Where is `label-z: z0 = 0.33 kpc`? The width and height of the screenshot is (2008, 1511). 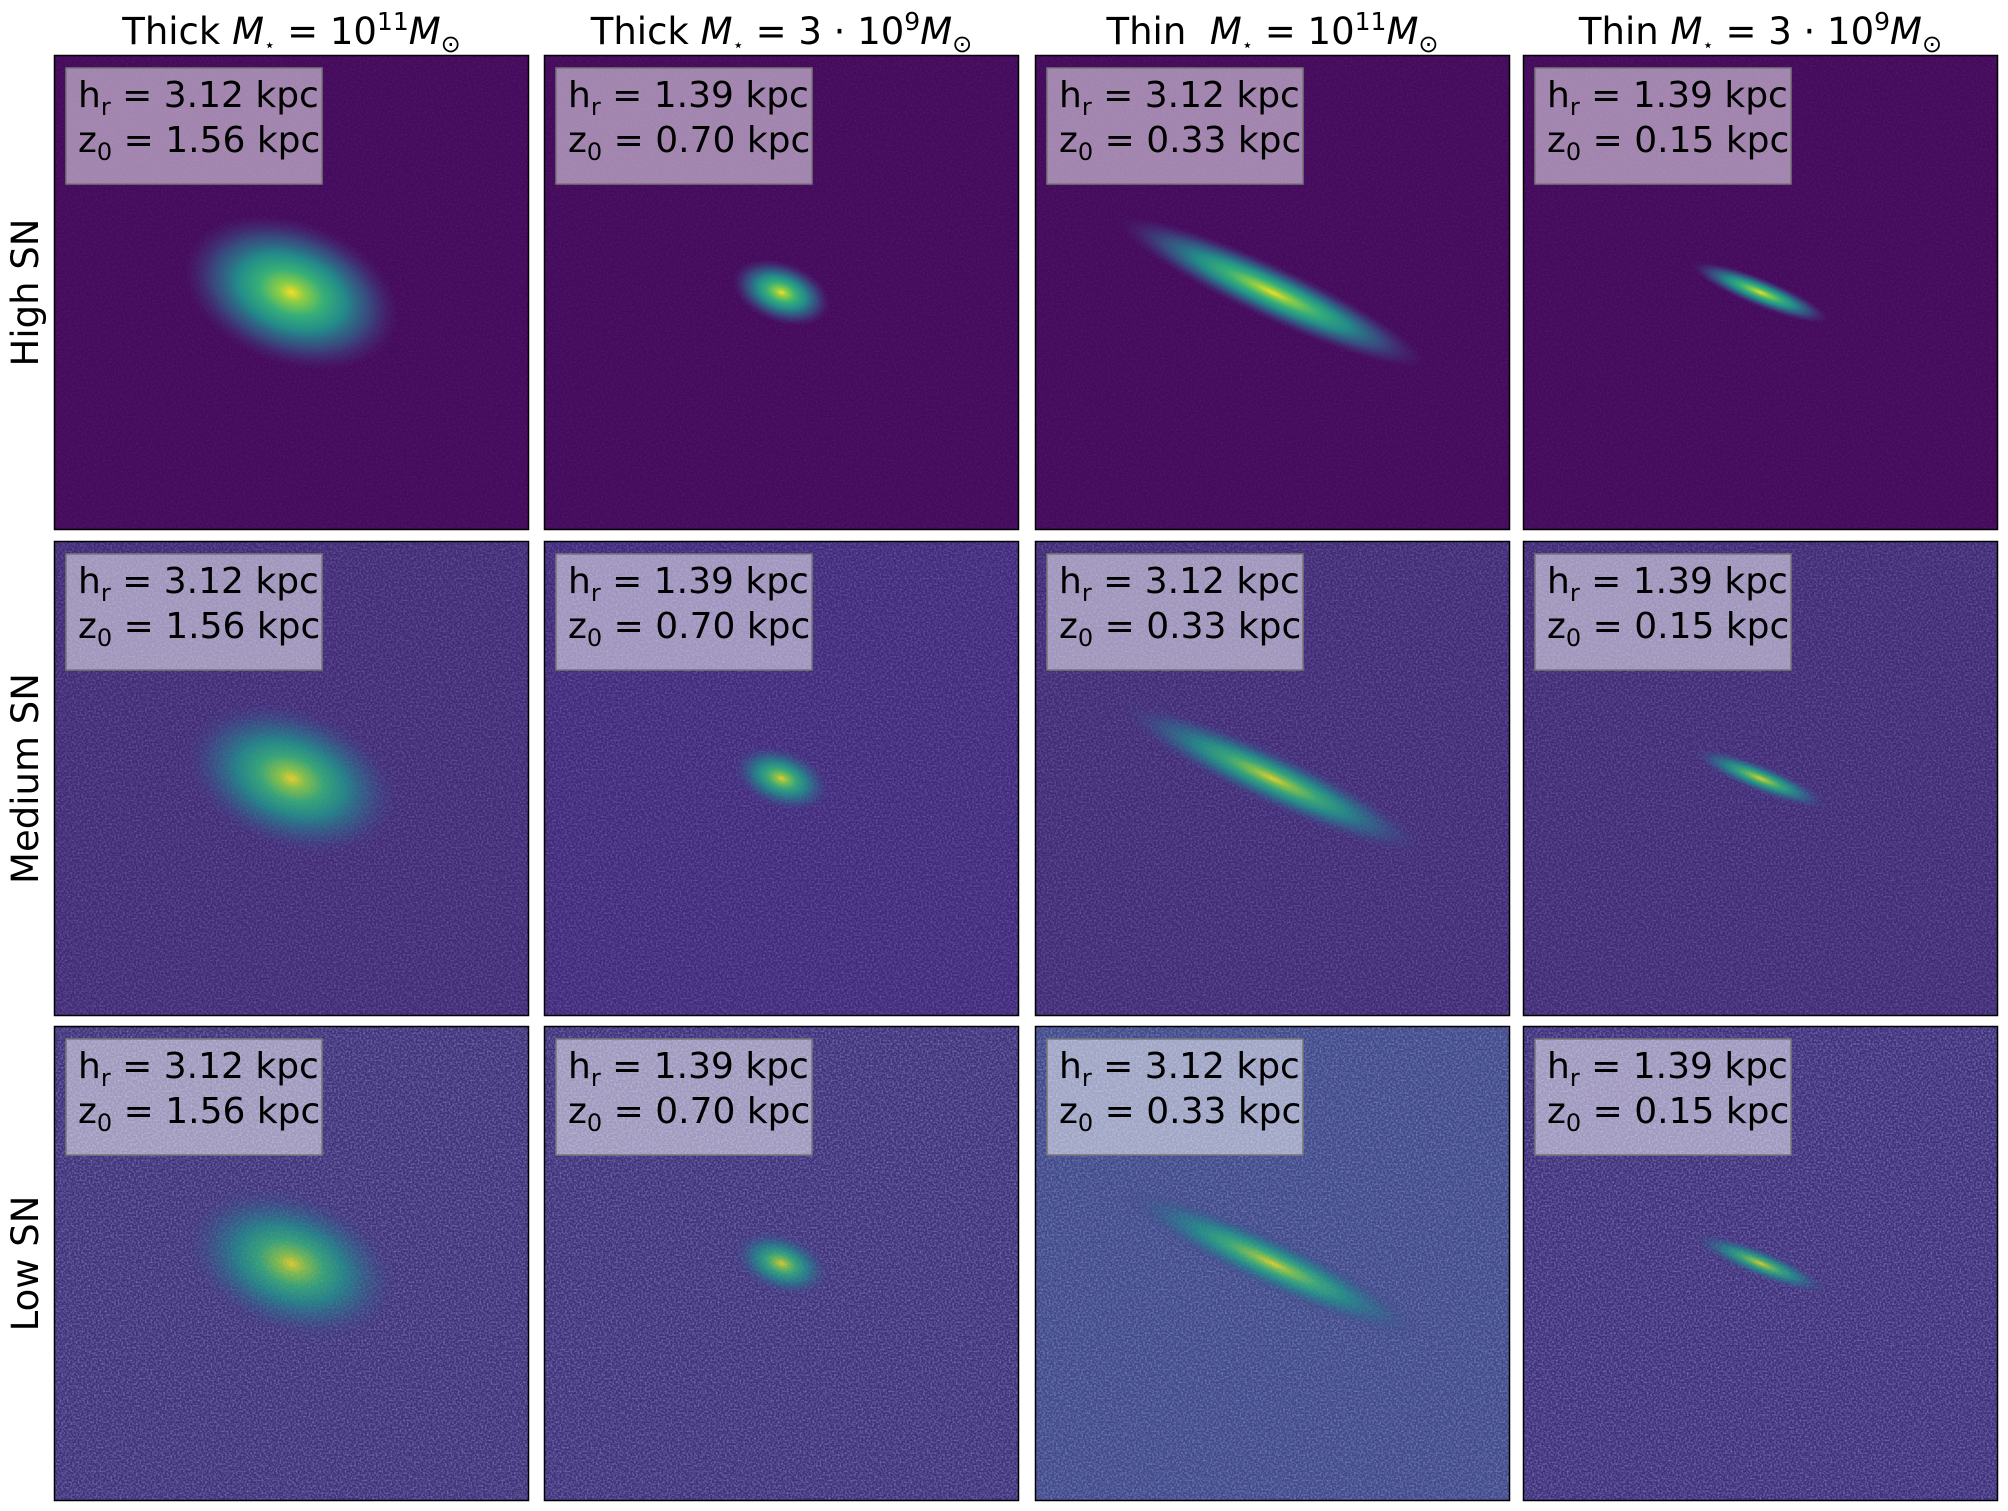
label-z: z0 = 0.33 kpc is located at coordinates (1180, 629).